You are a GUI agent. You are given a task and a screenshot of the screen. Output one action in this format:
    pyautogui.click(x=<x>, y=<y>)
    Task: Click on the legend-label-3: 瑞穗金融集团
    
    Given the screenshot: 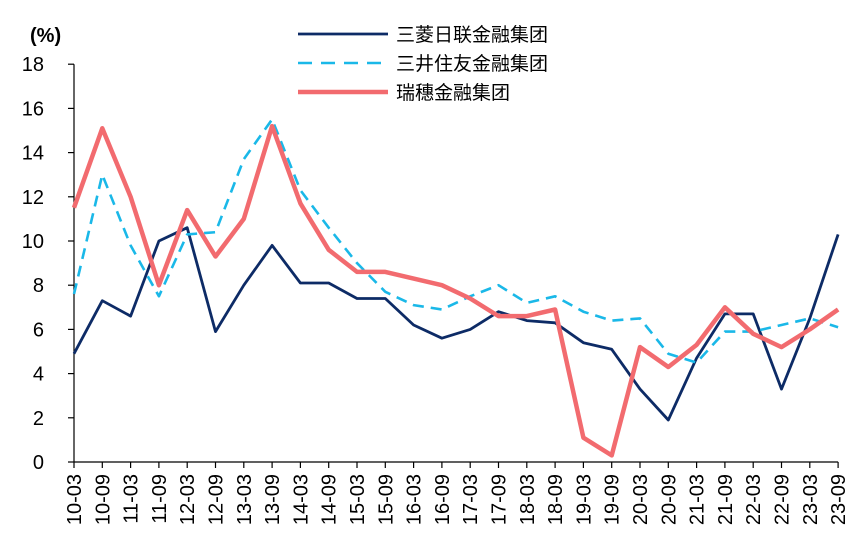 What is the action you would take?
    pyautogui.click(x=453, y=93)
    